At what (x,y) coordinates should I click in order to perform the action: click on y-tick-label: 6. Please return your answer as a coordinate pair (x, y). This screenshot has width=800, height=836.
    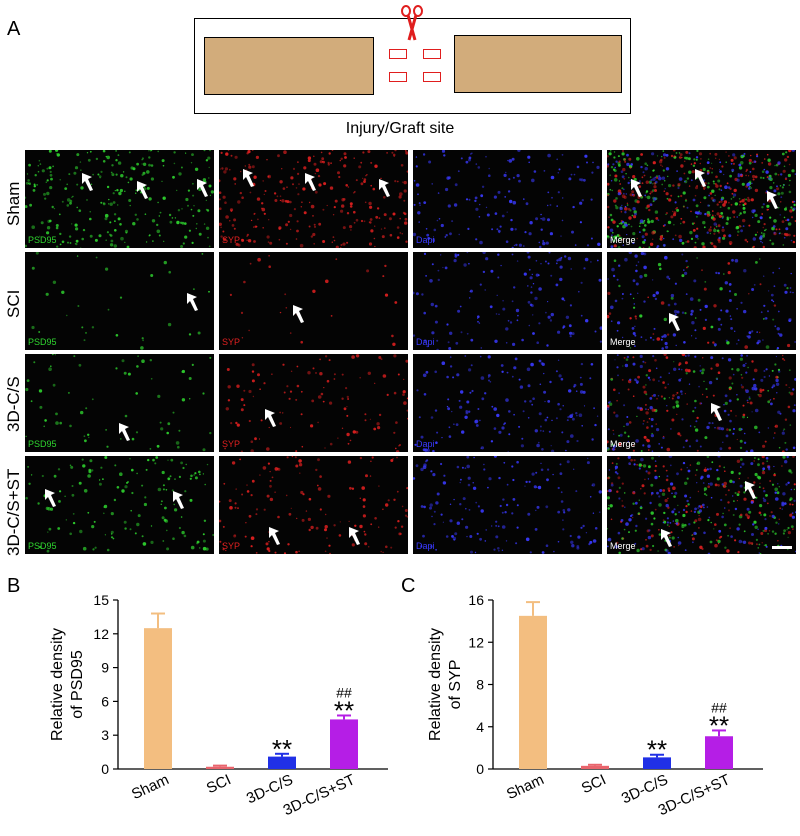
    Looking at the image, I should click on (105, 701).